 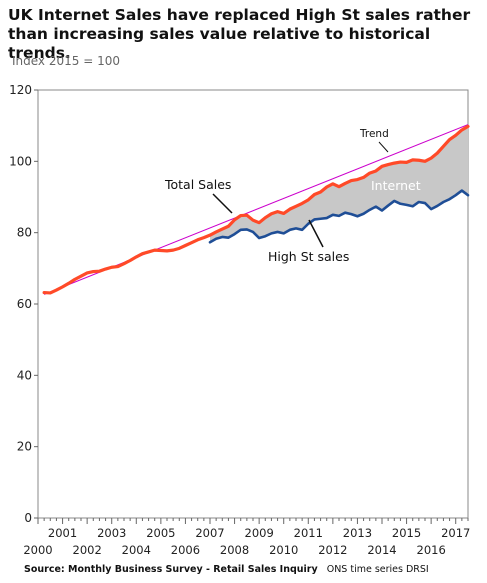 I want to click on x-tick-label-2015: 2015, so click(x=406, y=533).